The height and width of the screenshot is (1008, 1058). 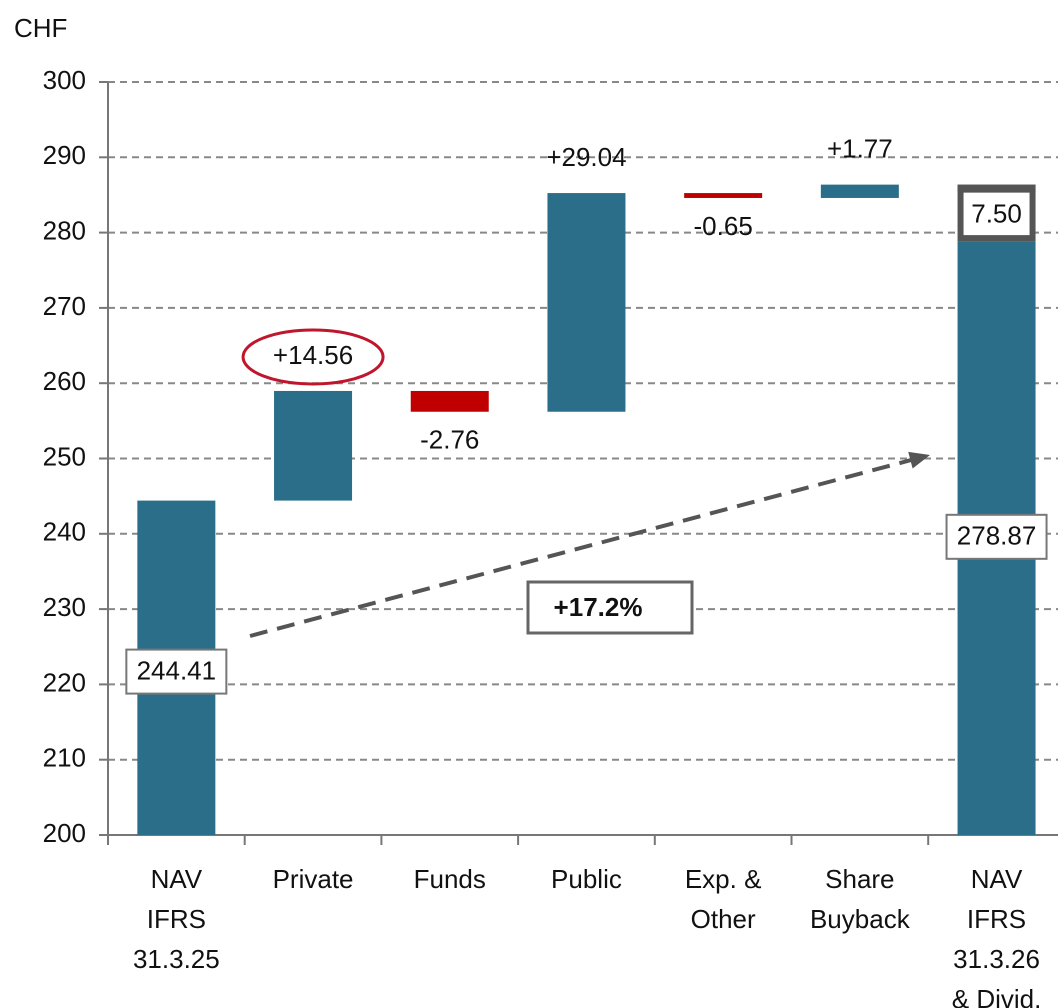 What do you see at coordinates (64, 155) in the screenshot?
I see `y-tick-label: 290` at bounding box center [64, 155].